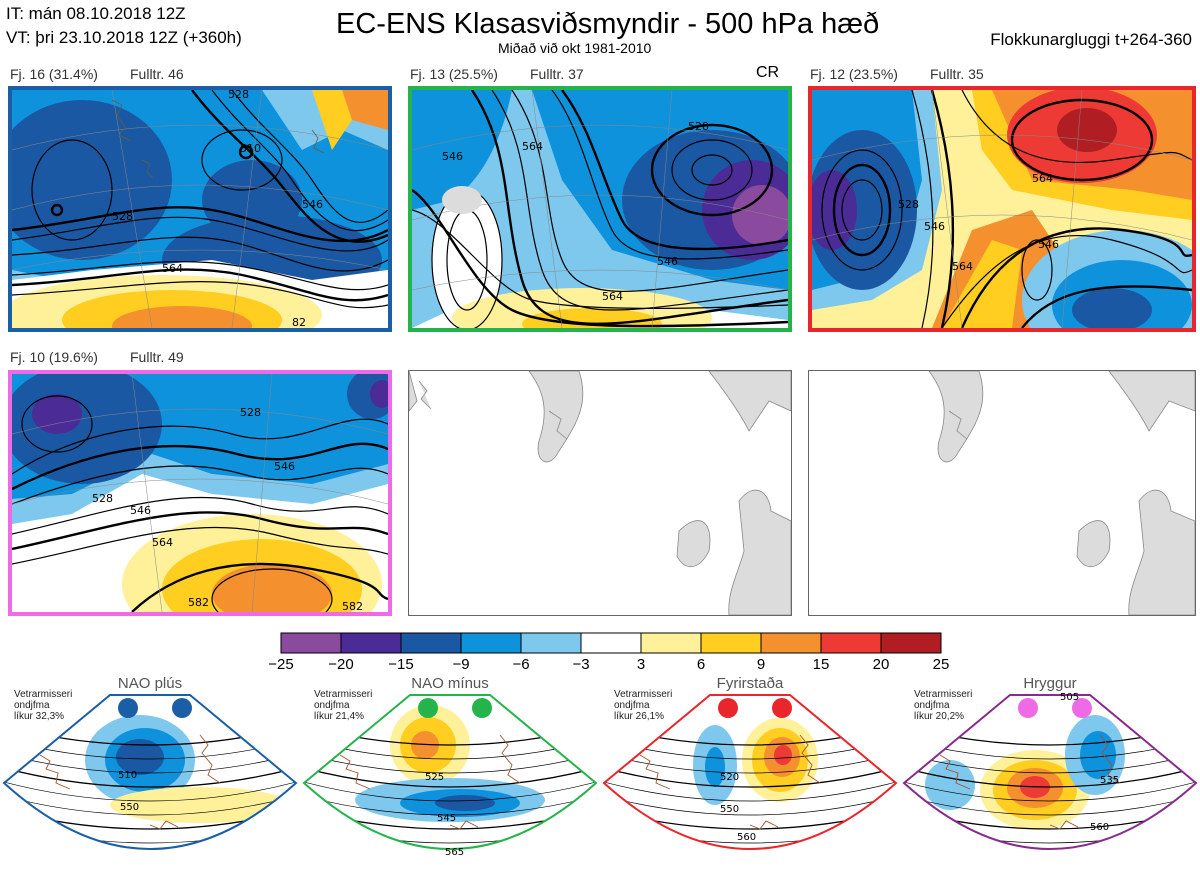 The width and height of the screenshot is (1200, 871). I want to click on regime-note-line: líkur 32,3%, so click(39, 716).